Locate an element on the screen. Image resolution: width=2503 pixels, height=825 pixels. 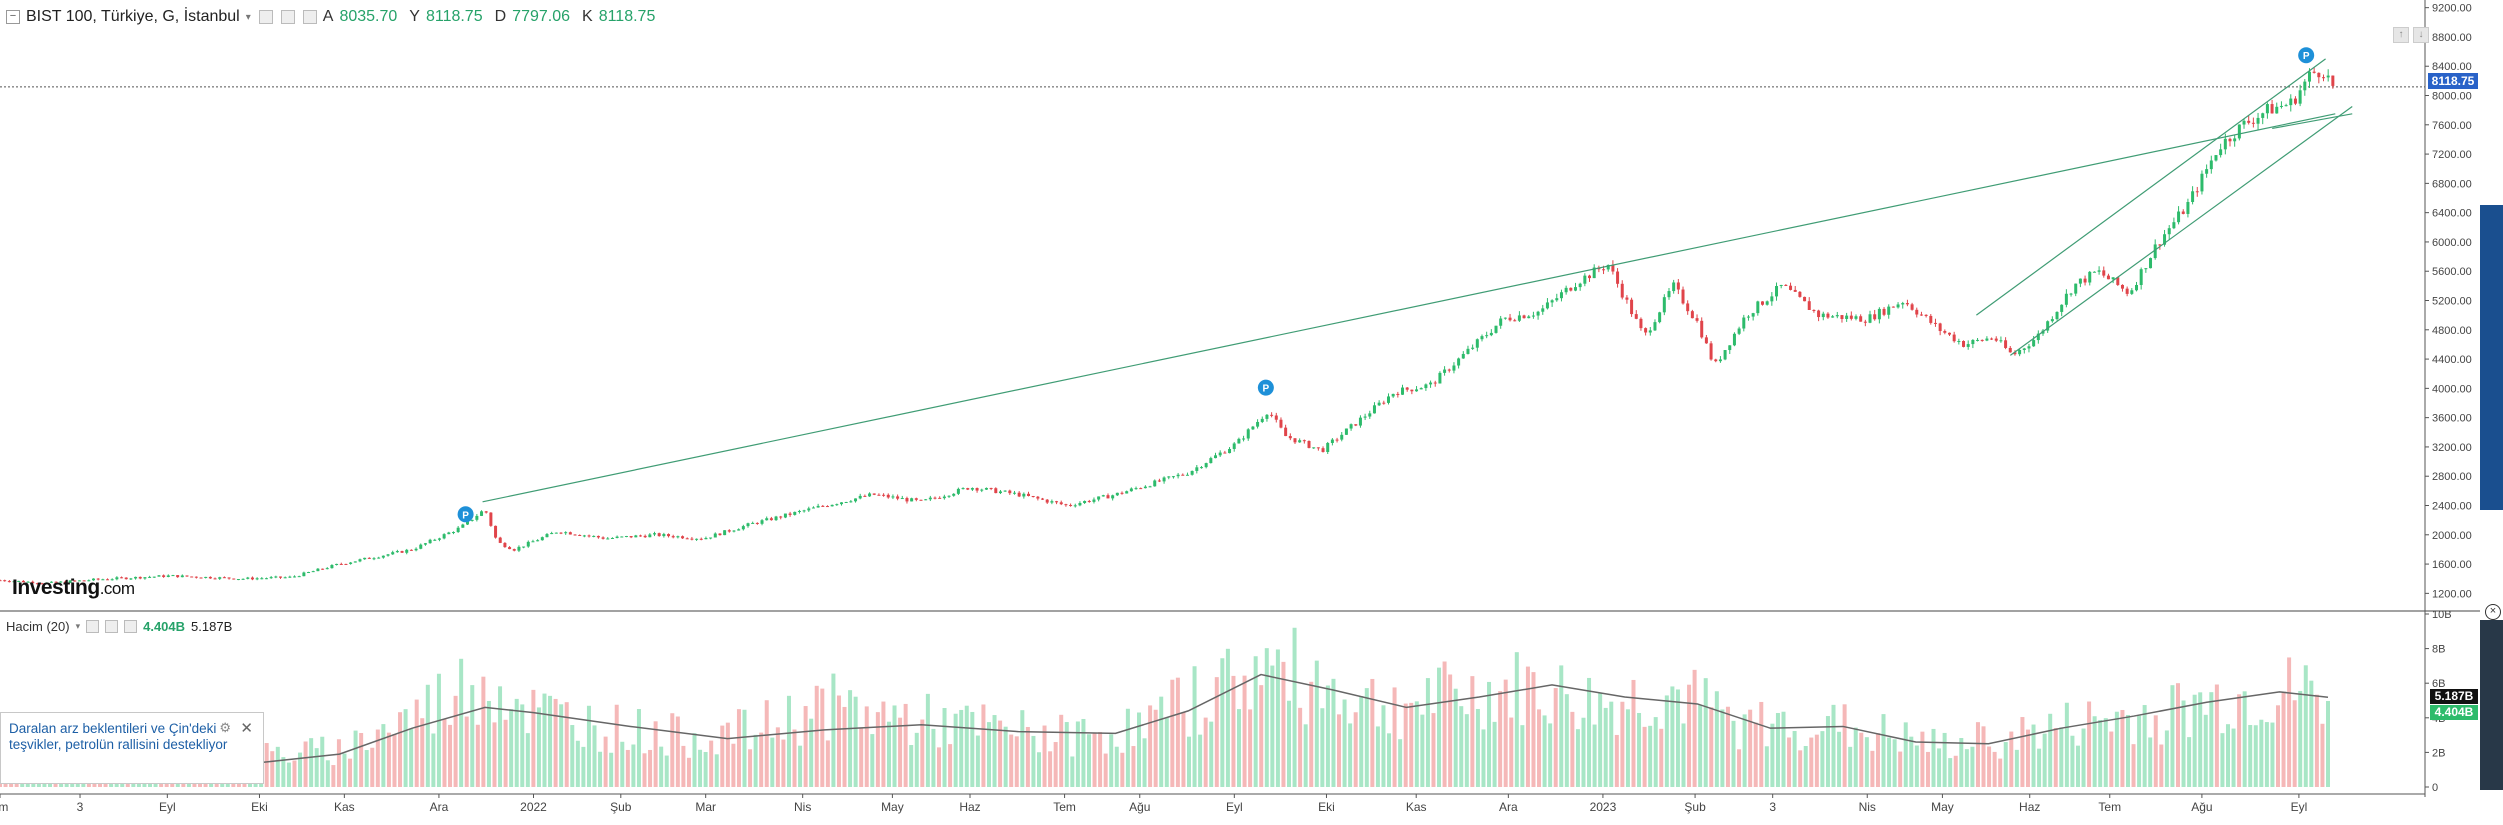
arrow-down-icon: ↓ is located at coordinates (2421, 35).